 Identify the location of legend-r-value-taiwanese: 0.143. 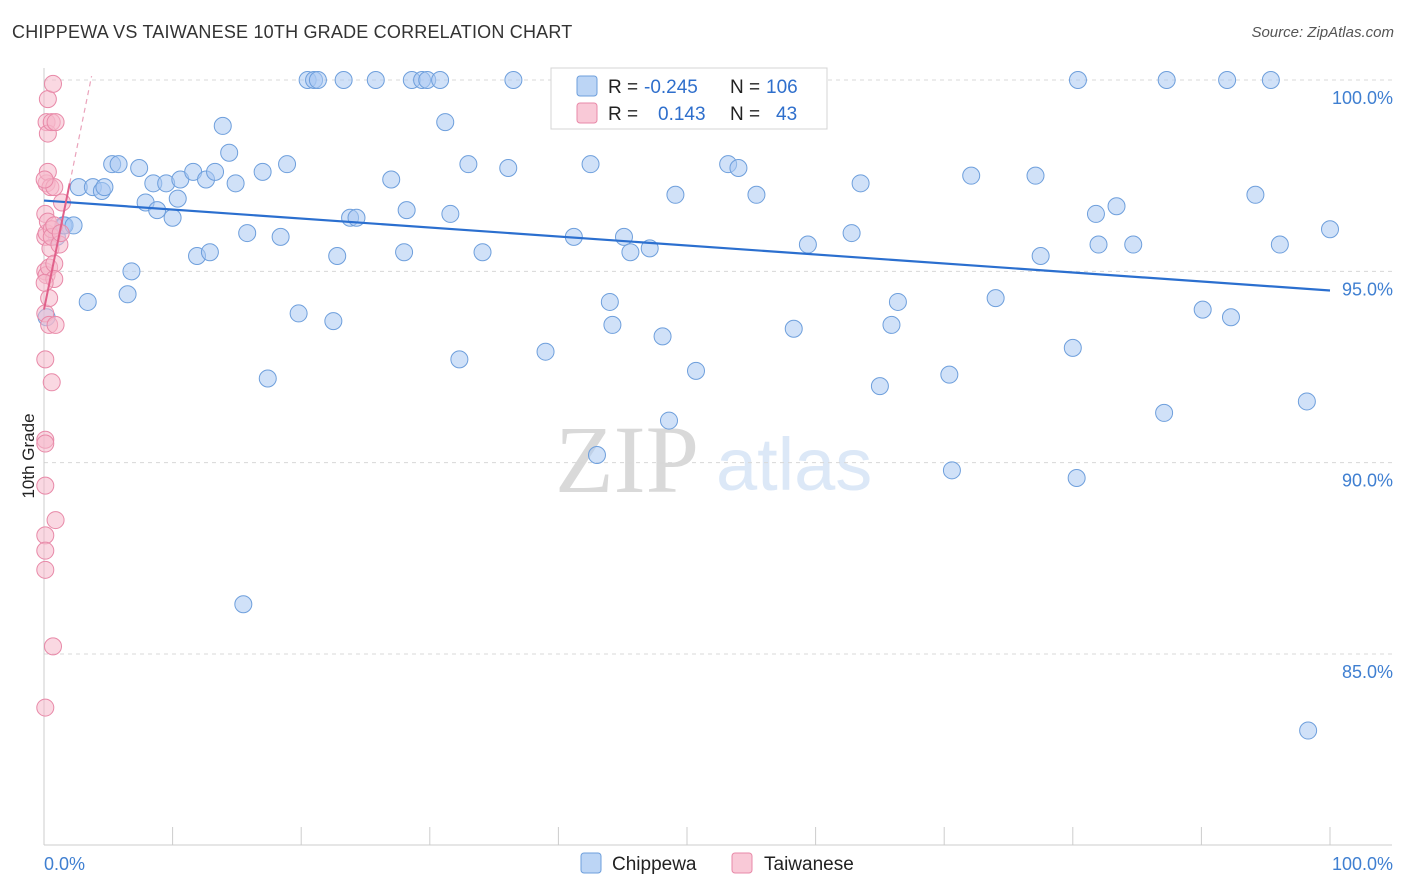
(682, 114).